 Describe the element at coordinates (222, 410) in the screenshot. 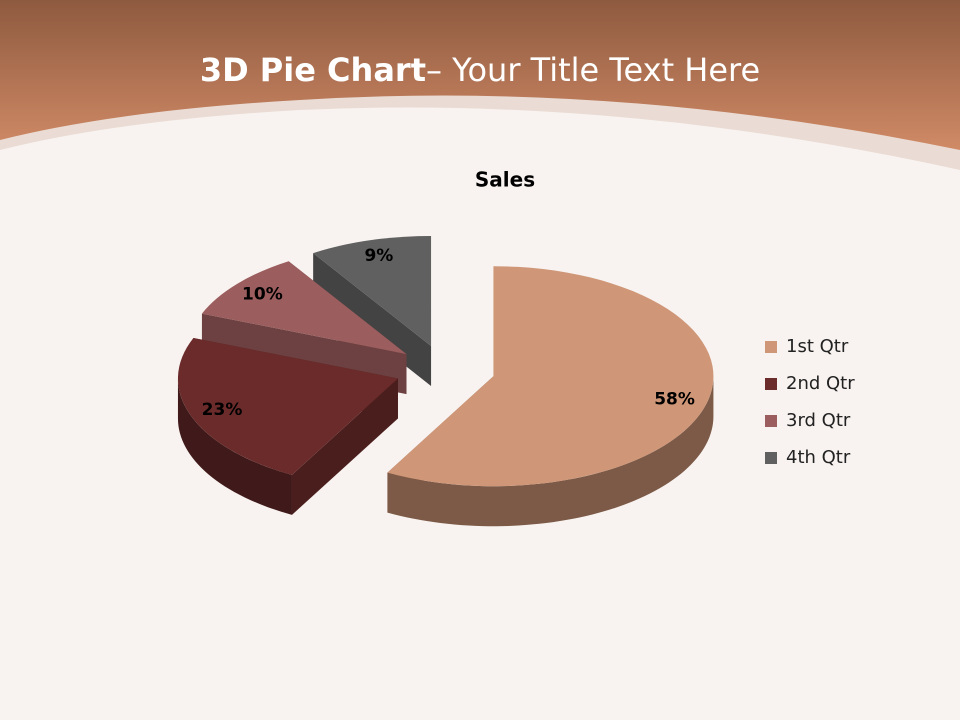

I see `data-label: 23%` at that location.